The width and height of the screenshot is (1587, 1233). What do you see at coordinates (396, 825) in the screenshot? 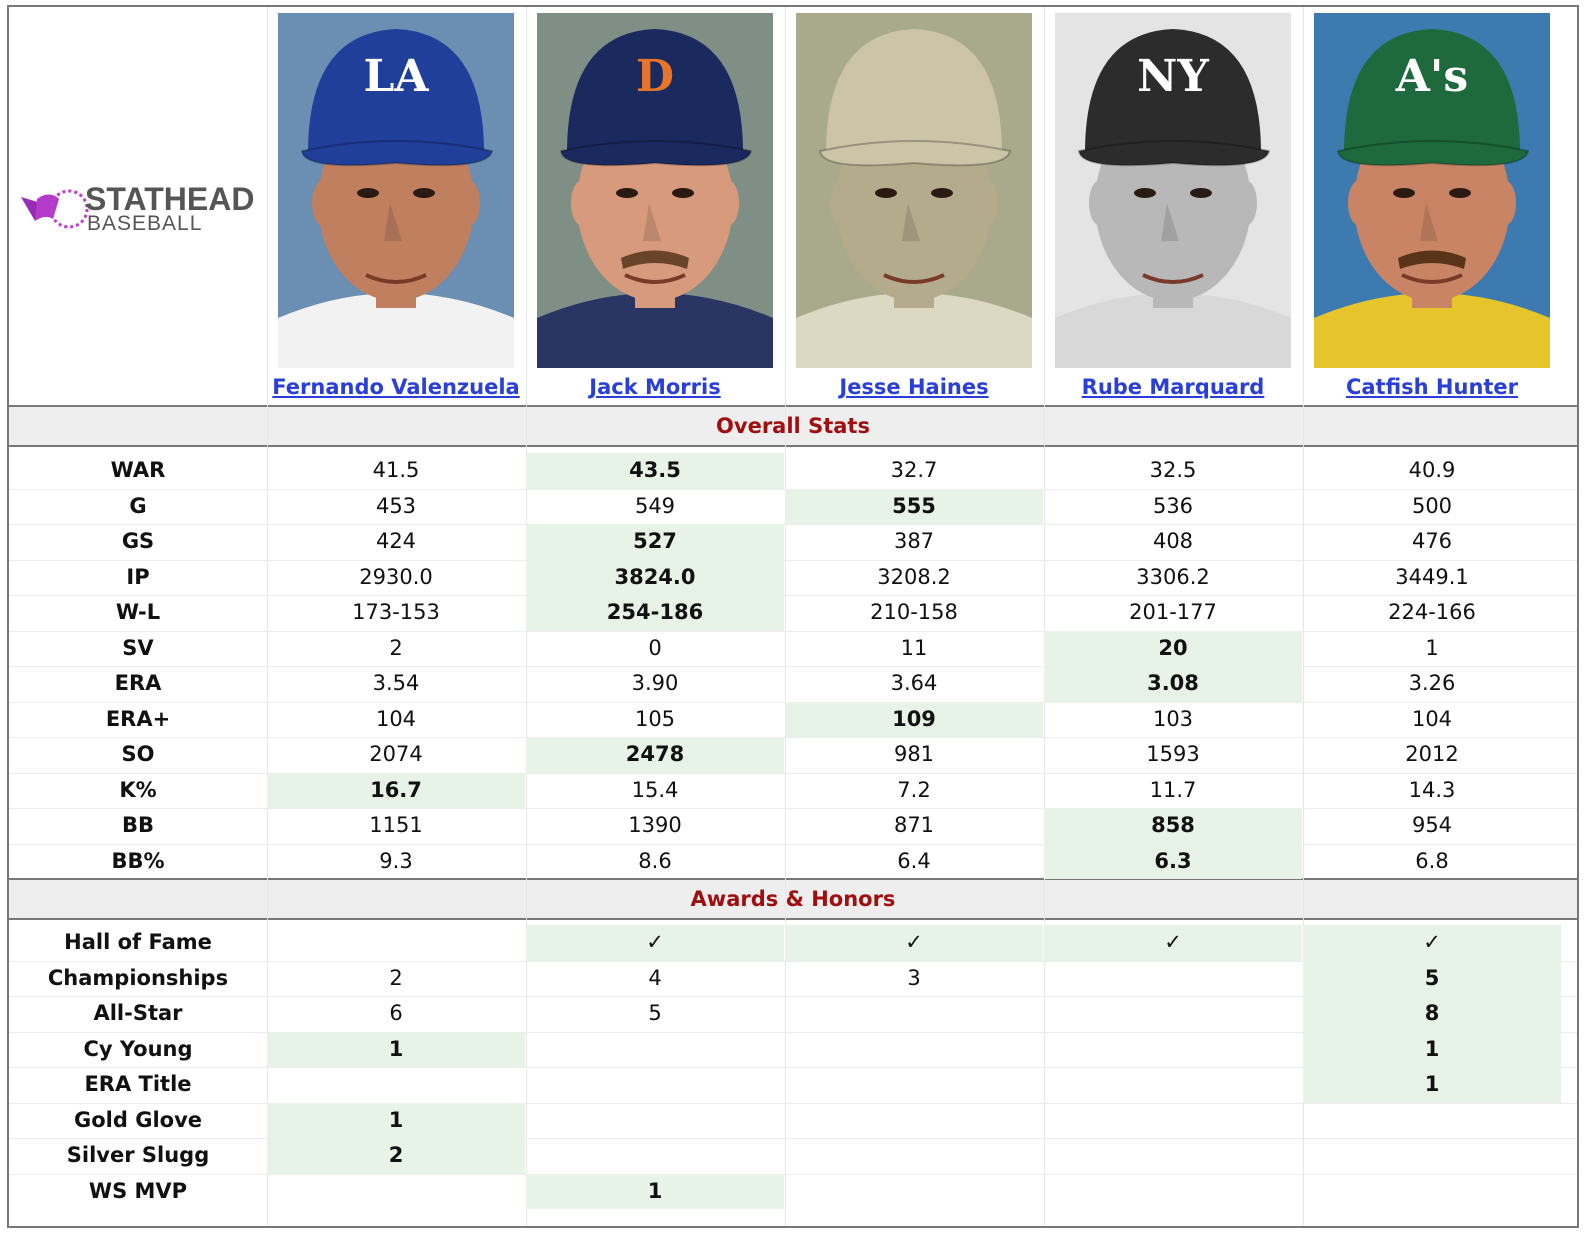
I see `stat-cell: 1151` at bounding box center [396, 825].